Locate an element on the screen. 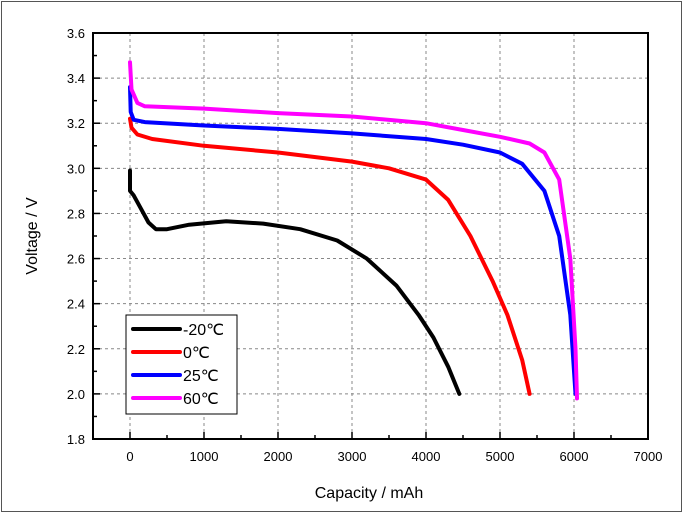  y-tick-label: 2.2 is located at coordinates (76, 349).